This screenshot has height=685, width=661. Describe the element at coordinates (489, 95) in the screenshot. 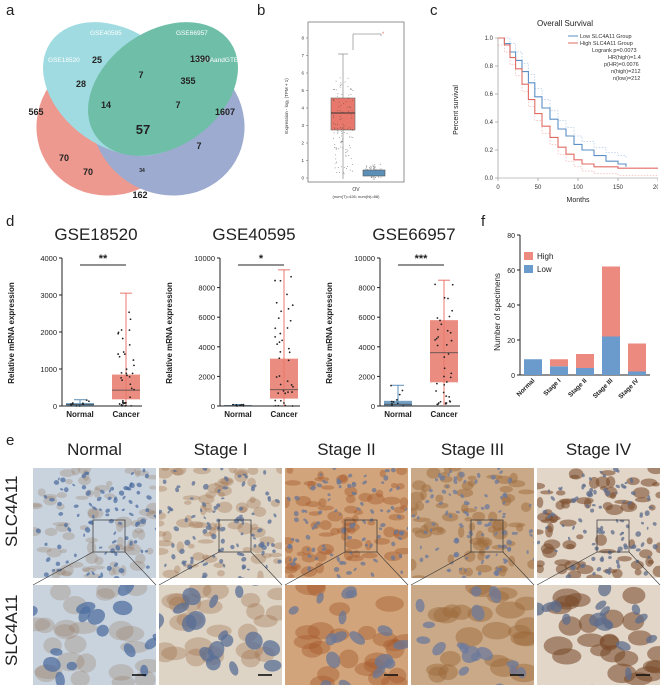

I see `survival-ytick: 0.6` at that location.